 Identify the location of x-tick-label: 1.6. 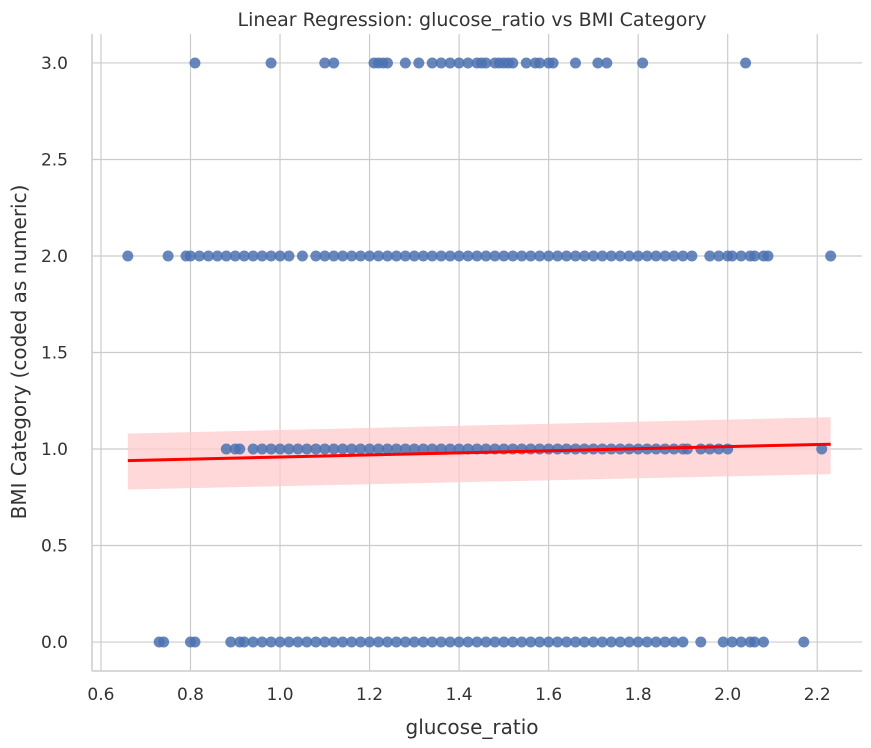
(548, 695).